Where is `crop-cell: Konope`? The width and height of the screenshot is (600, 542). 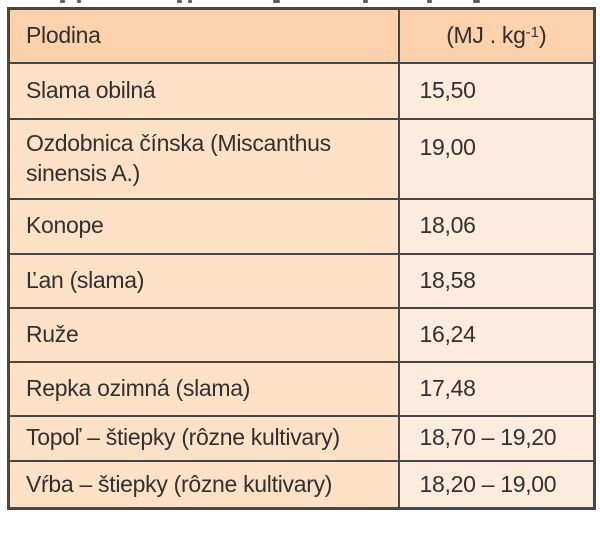 crop-cell: Konope is located at coordinates (203, 226).